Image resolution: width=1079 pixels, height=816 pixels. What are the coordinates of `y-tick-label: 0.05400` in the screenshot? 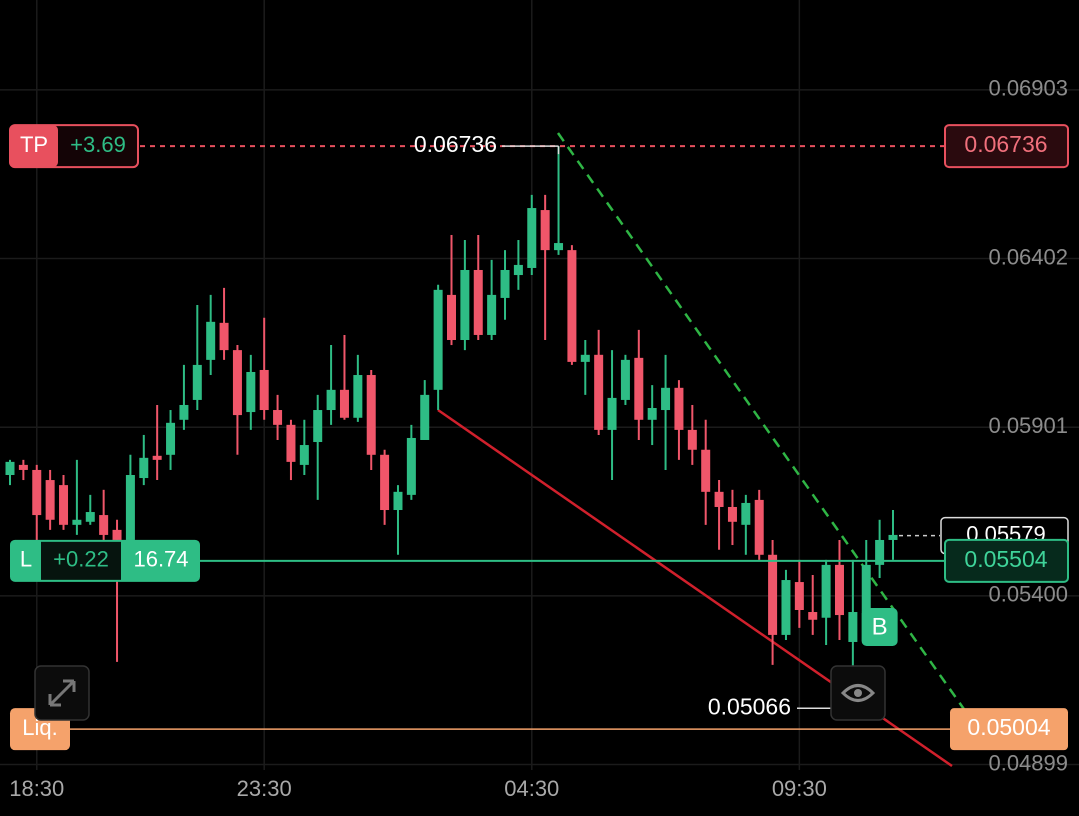 It's located at (1028, 594).